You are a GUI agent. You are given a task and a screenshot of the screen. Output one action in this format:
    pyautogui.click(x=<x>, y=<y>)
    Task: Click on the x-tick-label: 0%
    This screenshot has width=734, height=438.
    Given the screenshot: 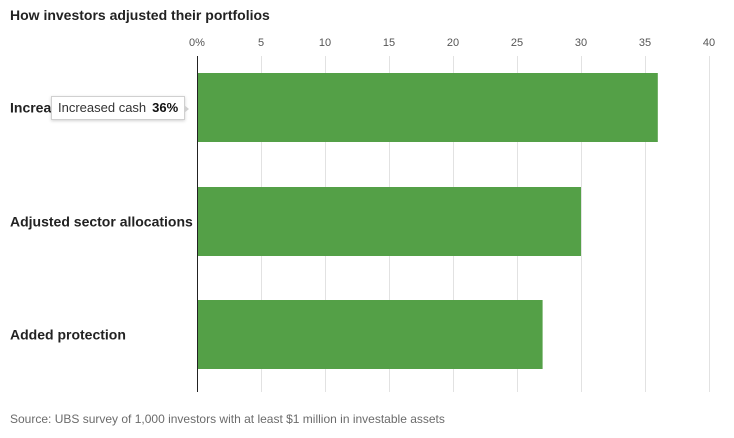 What is the action you would take?
    pyautogui.click(x=197, y=43)
    